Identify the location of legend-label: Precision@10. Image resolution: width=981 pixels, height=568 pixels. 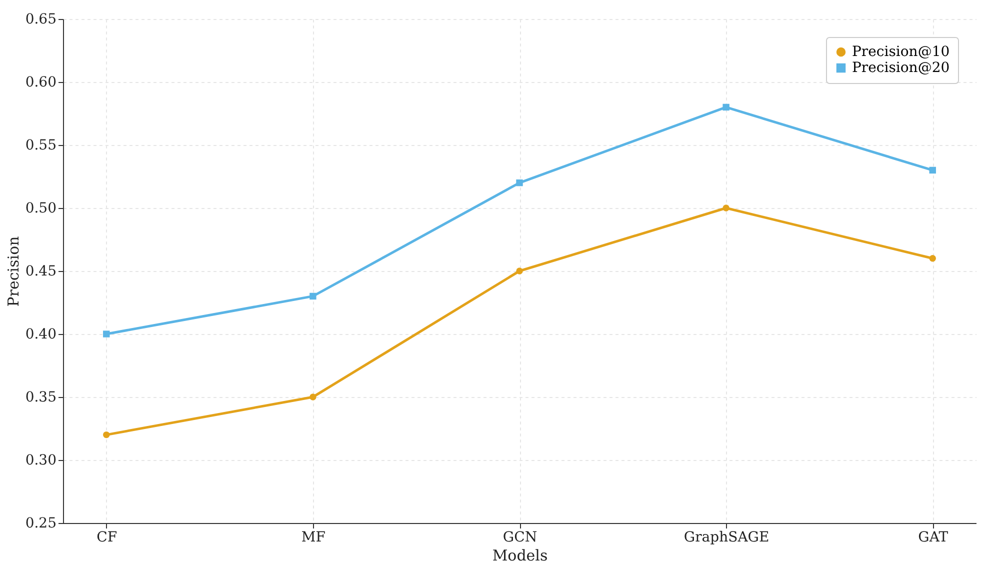
(901, 52).